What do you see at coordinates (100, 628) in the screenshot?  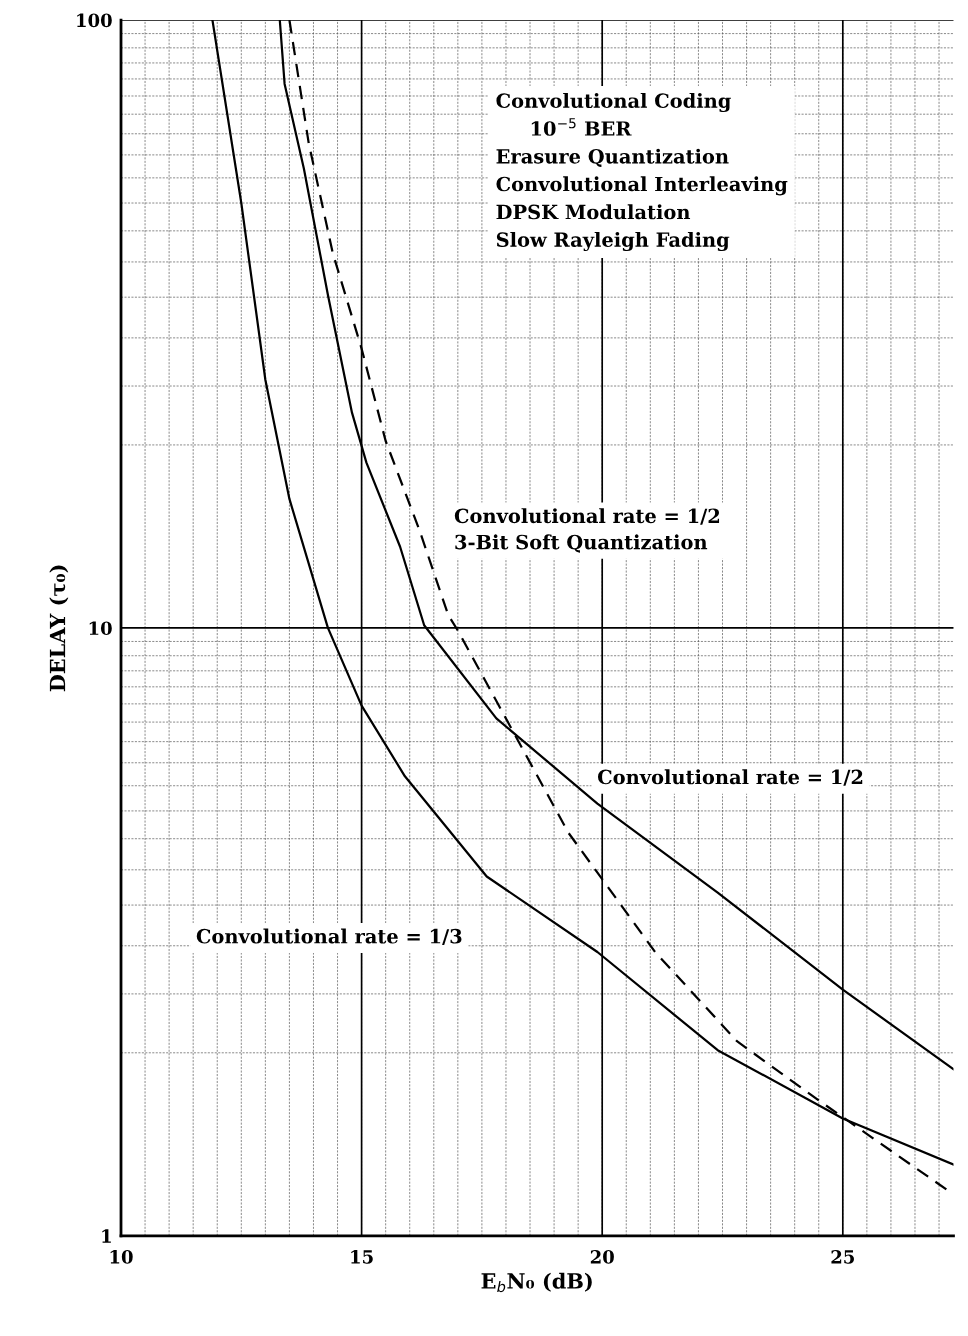 I see `y-tick-label: 10` at bounding box center [100, 628].